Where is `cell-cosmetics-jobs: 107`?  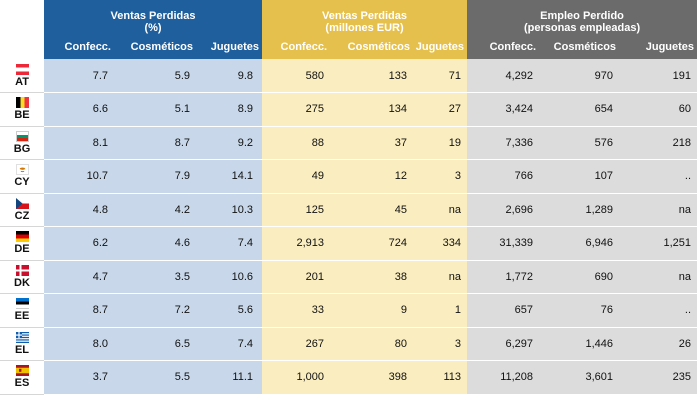 cell-cosmetics-jobs: 107 is located at coordinates (579, 176).